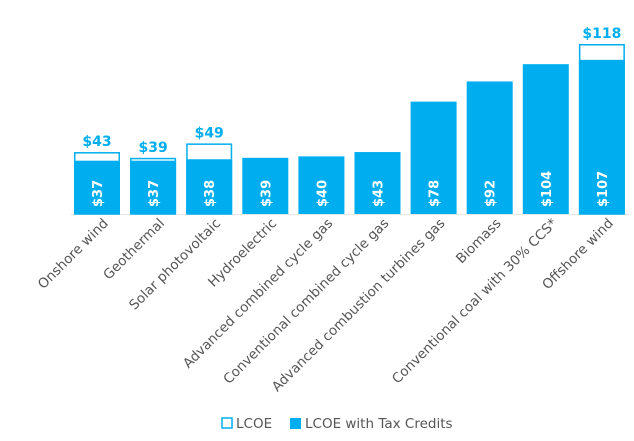 The image size is (634, 441). Describe the element at coordinates (295, 423) in the screenshot. I see `legend-swatch-lcoe-tax-credits` at that location.